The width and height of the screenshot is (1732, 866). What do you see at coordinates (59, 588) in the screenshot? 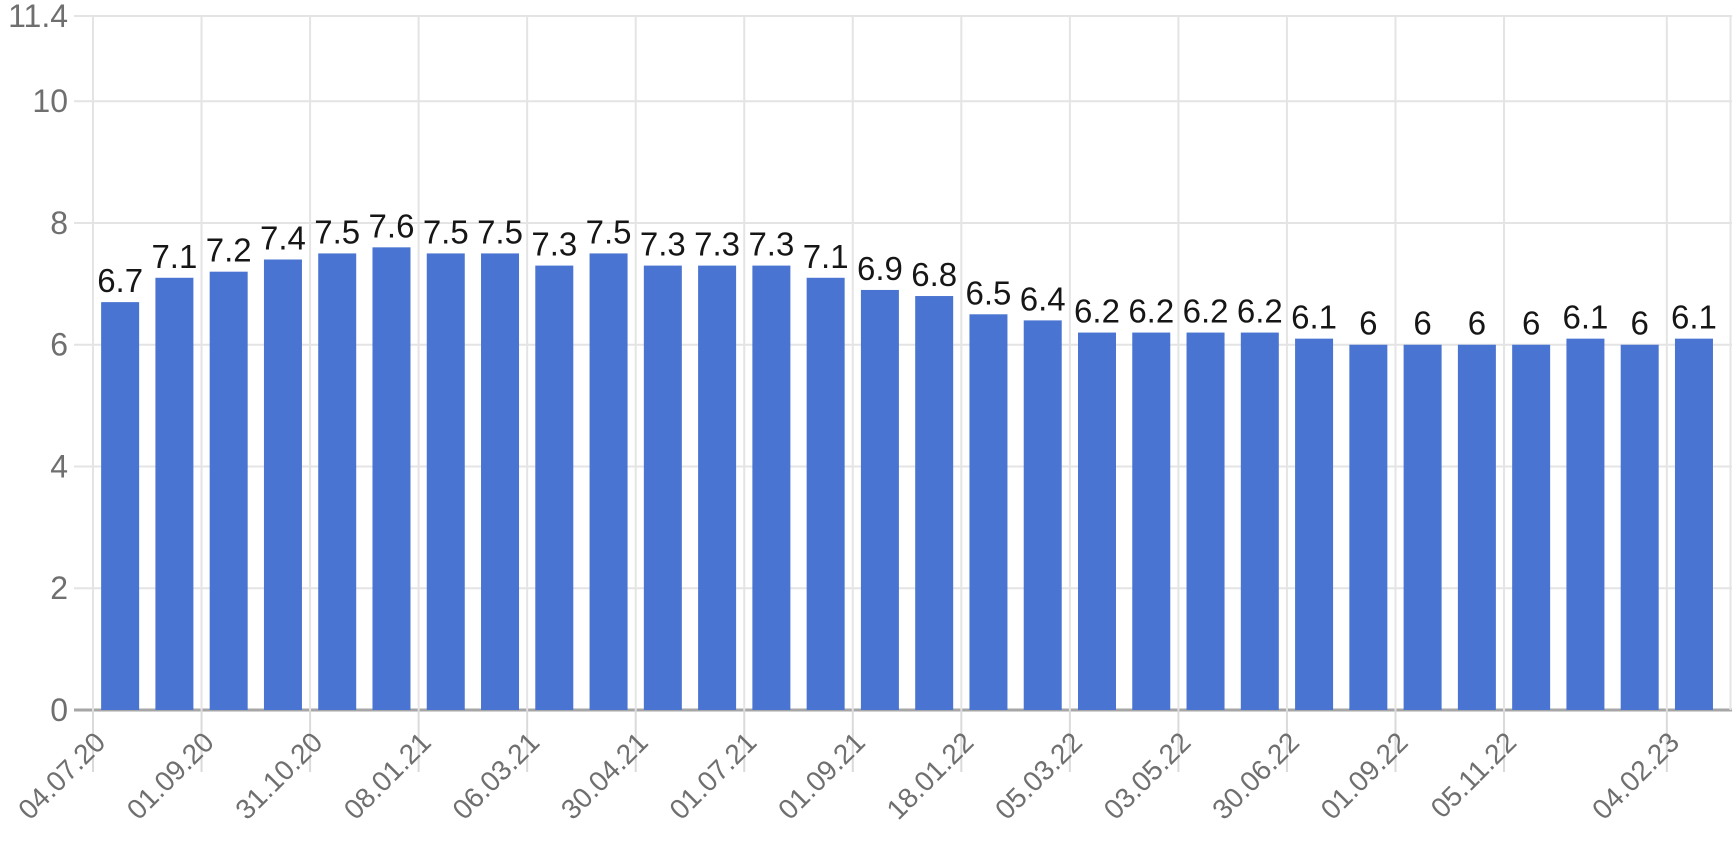
I see `y-tick-label: 2` at bounding box center [59, 588].